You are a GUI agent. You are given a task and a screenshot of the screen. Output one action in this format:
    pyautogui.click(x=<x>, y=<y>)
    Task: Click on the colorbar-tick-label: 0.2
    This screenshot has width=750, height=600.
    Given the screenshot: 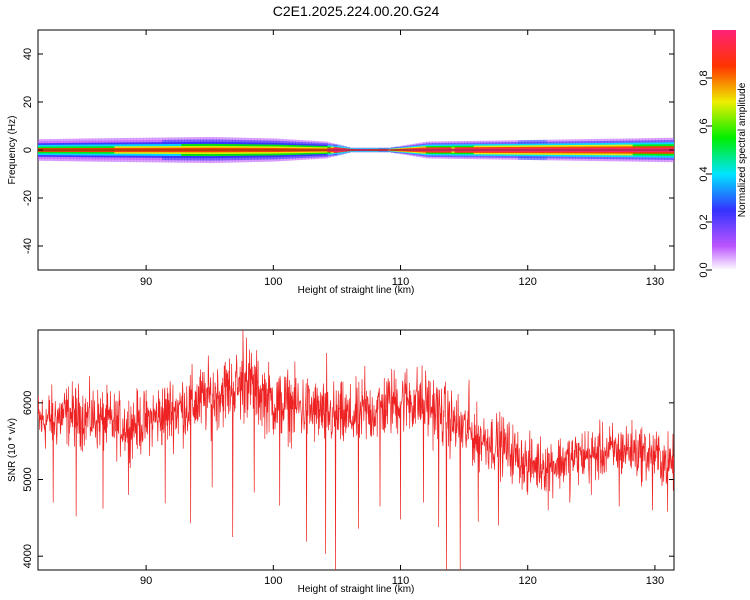 What is the action you would take?
    pyautogui.click(x=704, y=221)
    